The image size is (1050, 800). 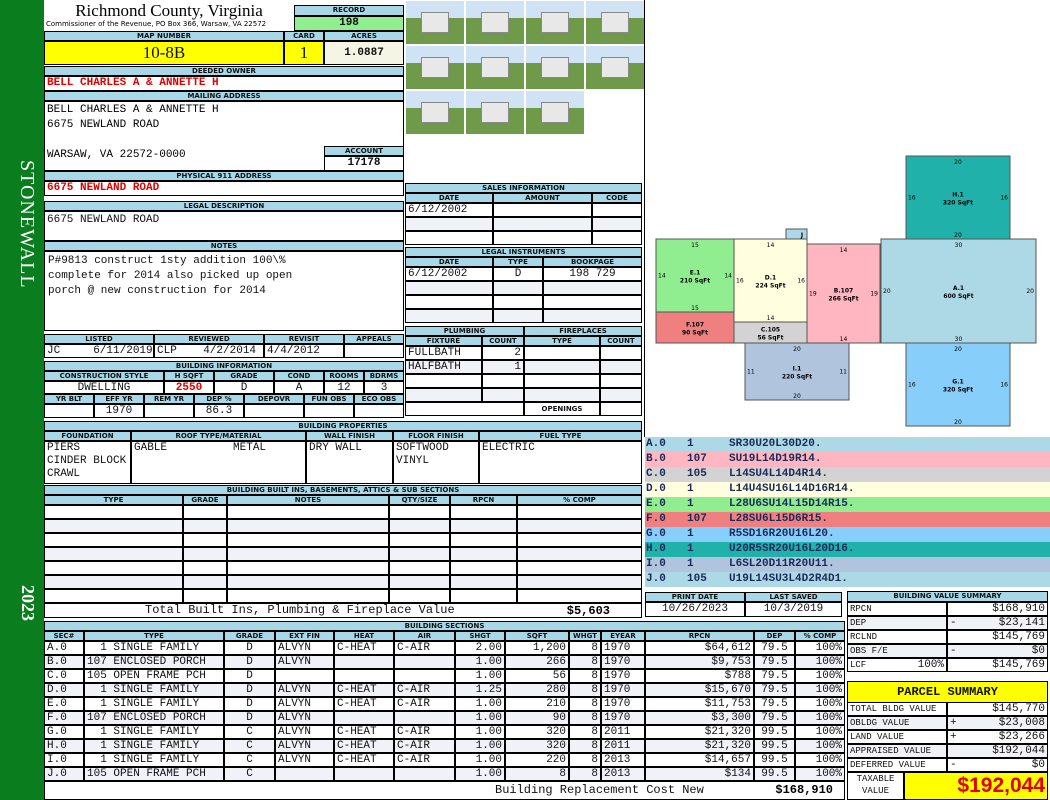 I want to click on sketch-section-G, so click(x=958, y=384).